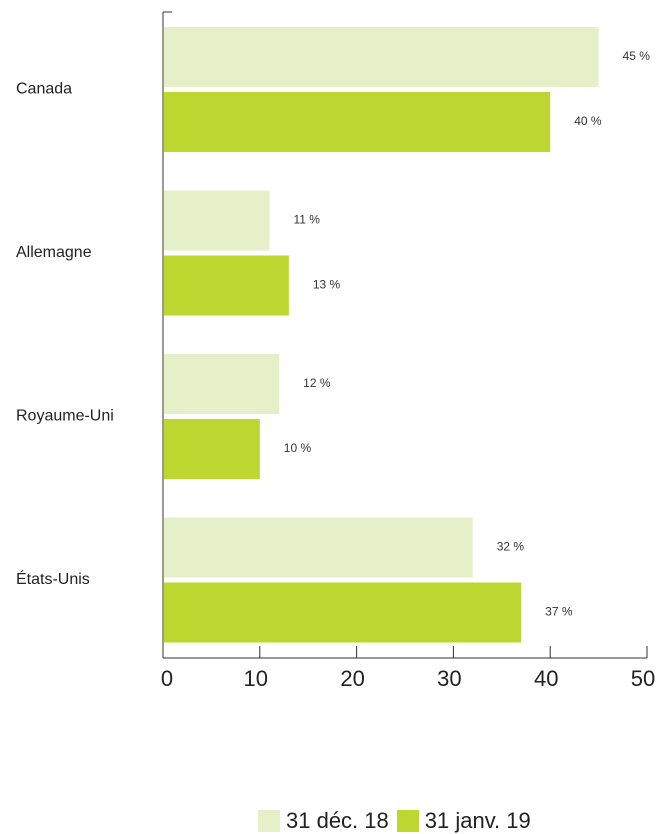 The image size is (660, 834). I want to click on chart-legend: 31 déc. 18 31 janv. 19, so click(394, 821).